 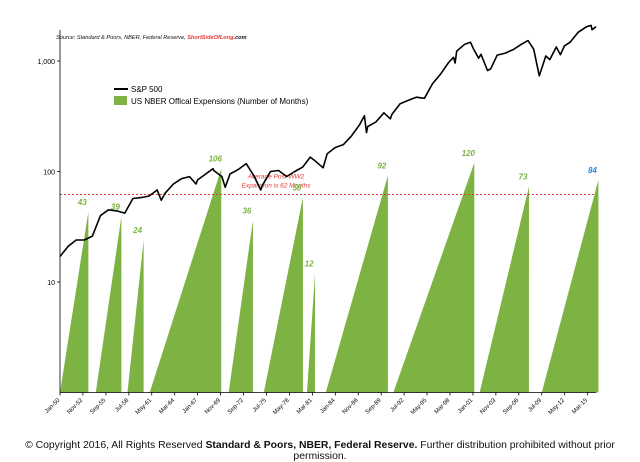 What do you see at coordinates (115, 207) in the screenshot?
I see `expansion-label-2: 39` at bounding box center [115, 207].